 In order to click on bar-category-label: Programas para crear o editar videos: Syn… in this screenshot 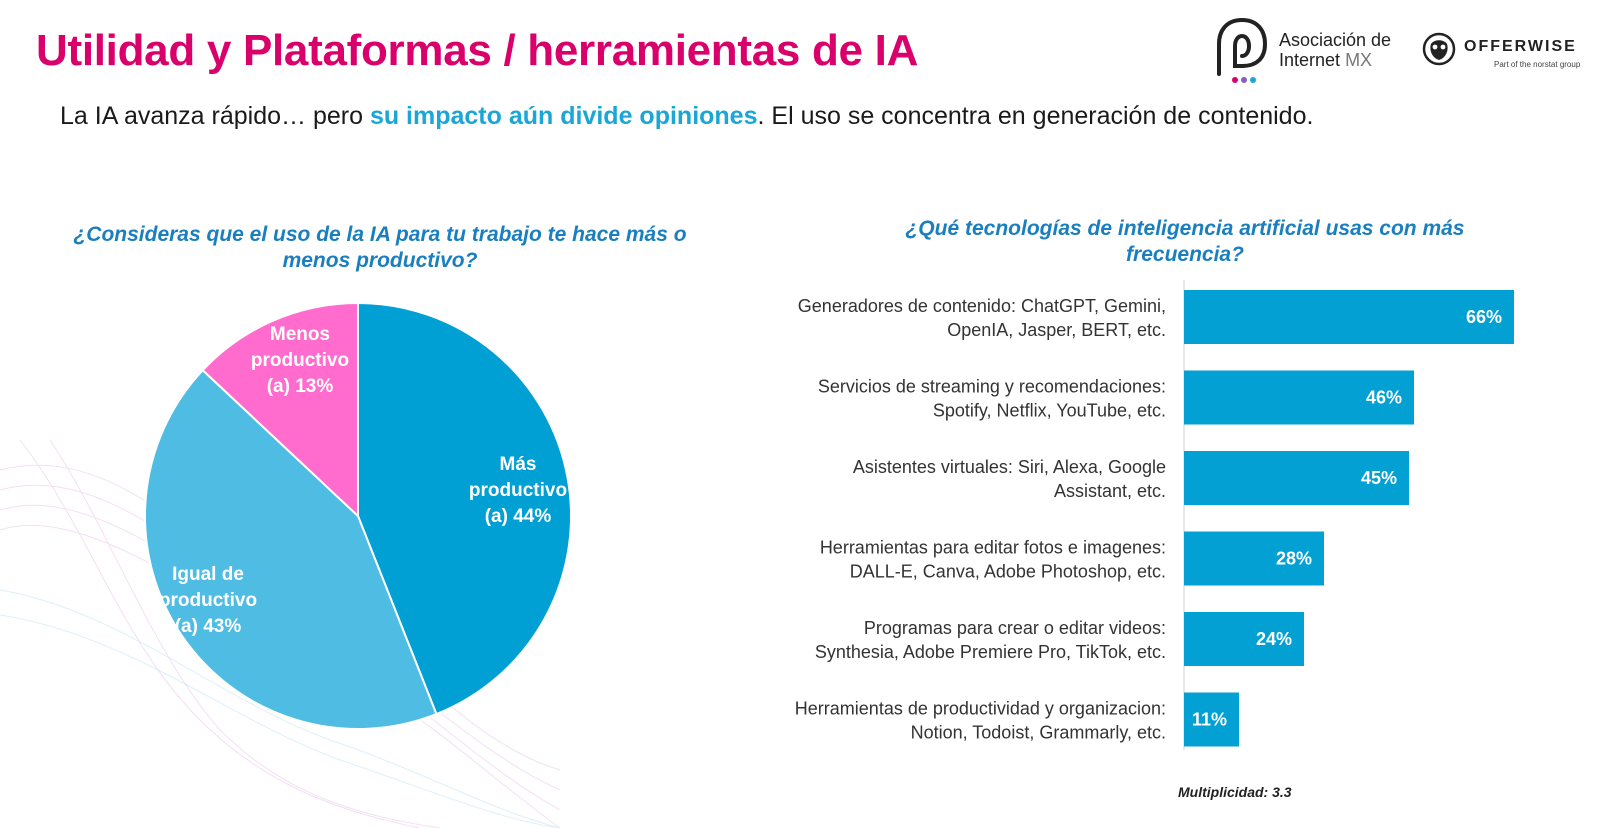, I will do `click(990, 640)`.